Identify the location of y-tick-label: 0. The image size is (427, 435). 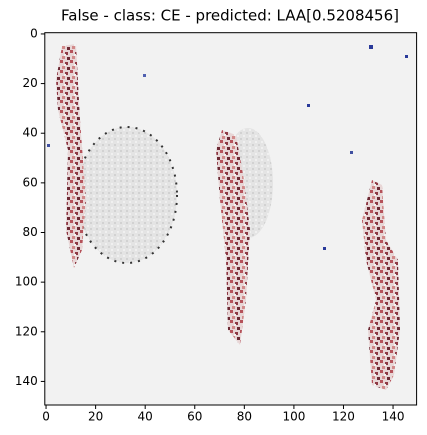
(34, 33).